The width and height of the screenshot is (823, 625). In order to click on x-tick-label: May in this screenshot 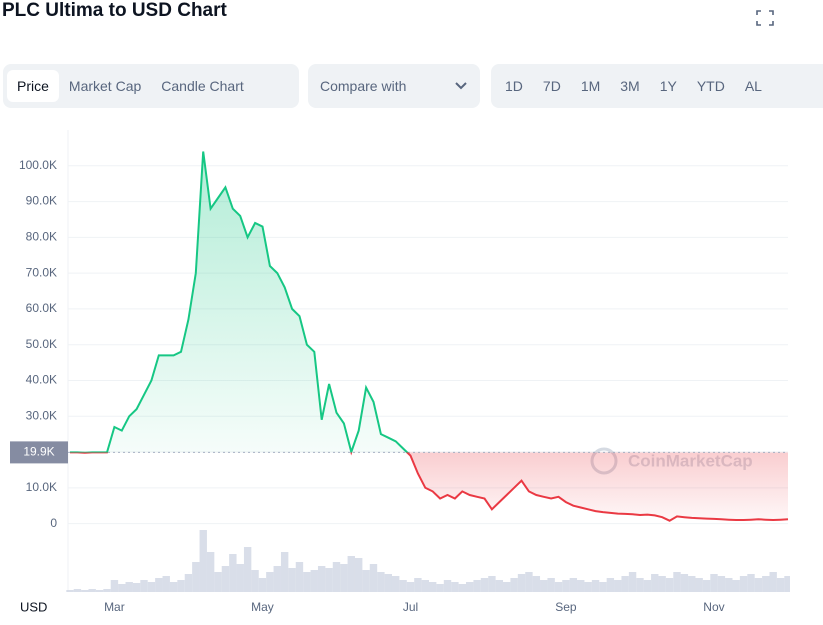, I will do `click(262, 607)`.